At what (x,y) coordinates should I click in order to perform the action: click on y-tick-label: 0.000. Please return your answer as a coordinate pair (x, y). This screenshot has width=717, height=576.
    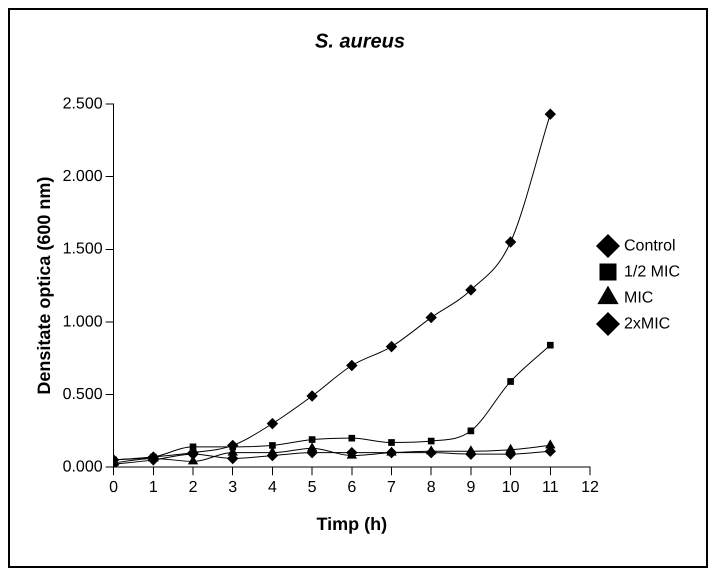
    Looking at the image, I should click on (82, 467).